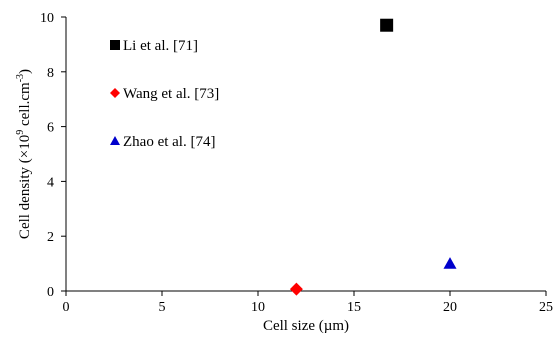  I want to click on legend-marker-diamond, so click(115, 93).